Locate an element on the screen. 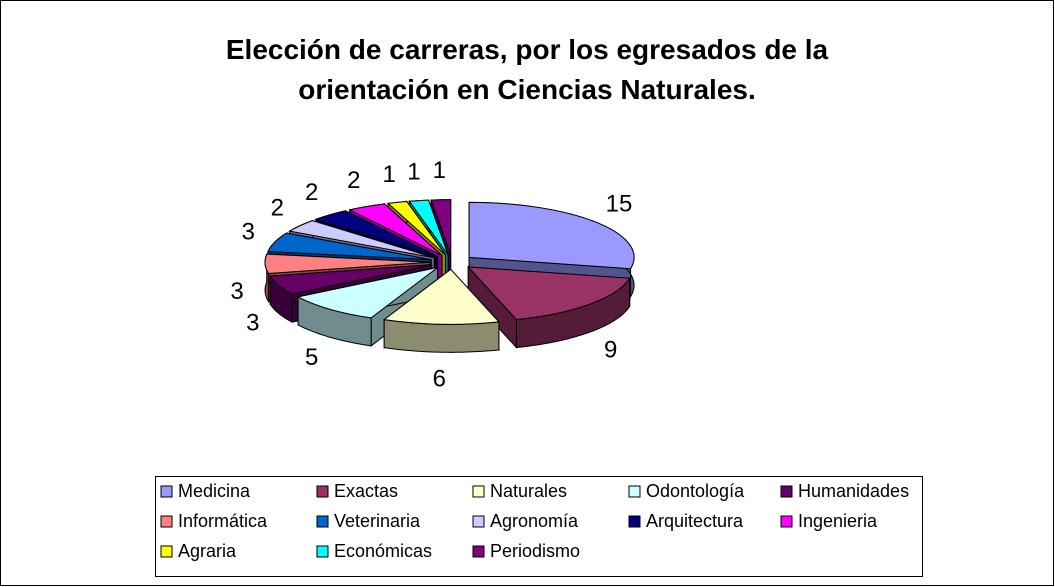 This screenshot has height=587, width=1055. legend-label: Veterinaria is located at coordinates (377, 521).